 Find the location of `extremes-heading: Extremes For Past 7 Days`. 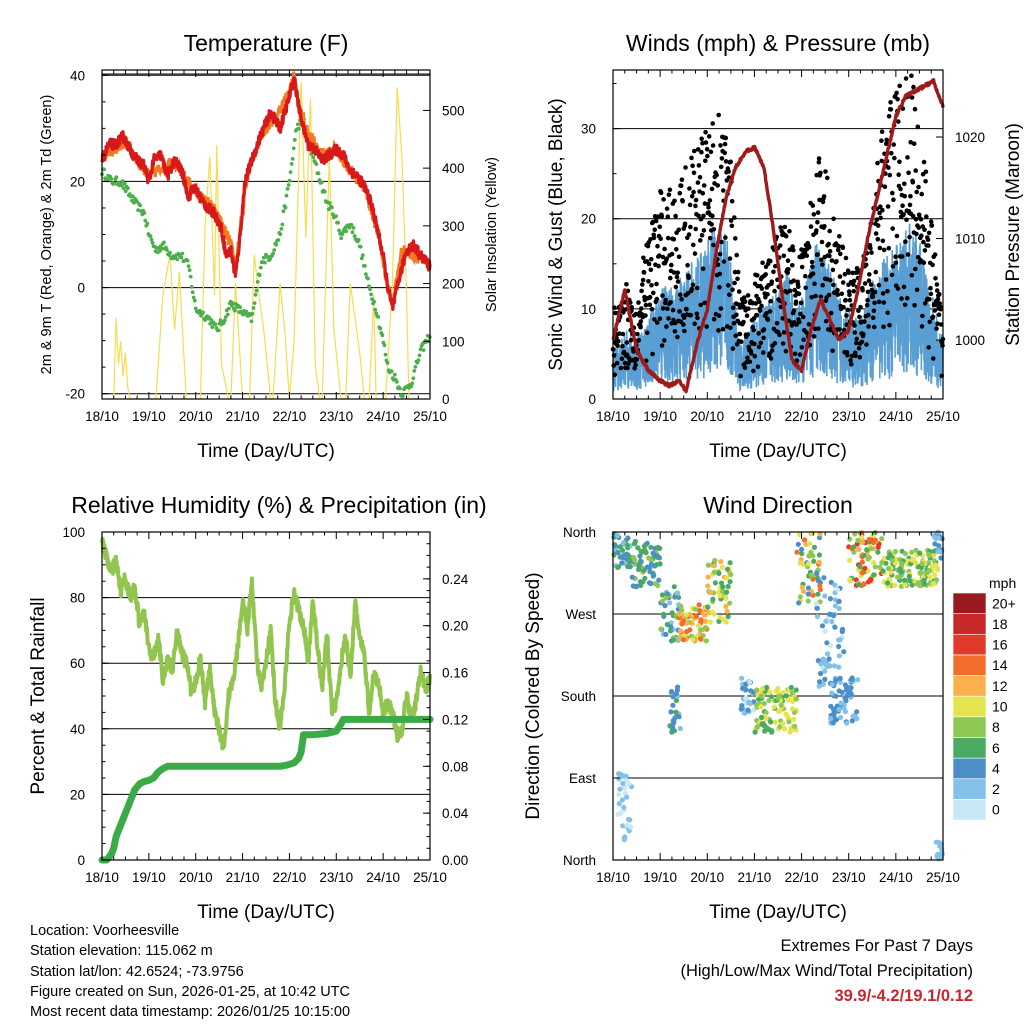

extremes-heading: Extremes For Past 7 Days is located at coordinates (876, 946).